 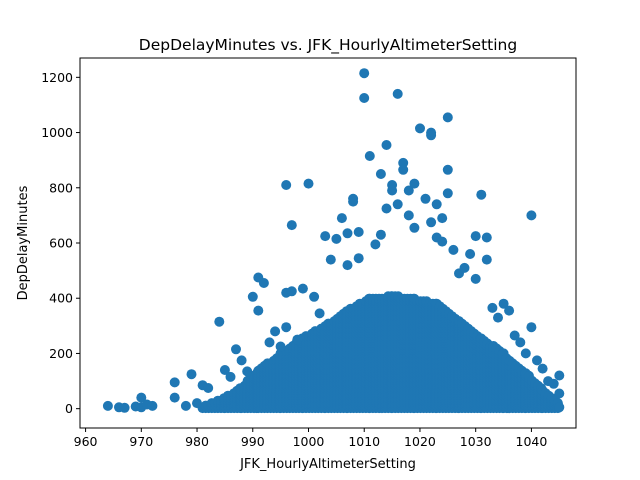 What do you see at coordinates (57, 132) in the screenshot?
I see `y-tick-label: 1000` at bounding box center [57, 132].